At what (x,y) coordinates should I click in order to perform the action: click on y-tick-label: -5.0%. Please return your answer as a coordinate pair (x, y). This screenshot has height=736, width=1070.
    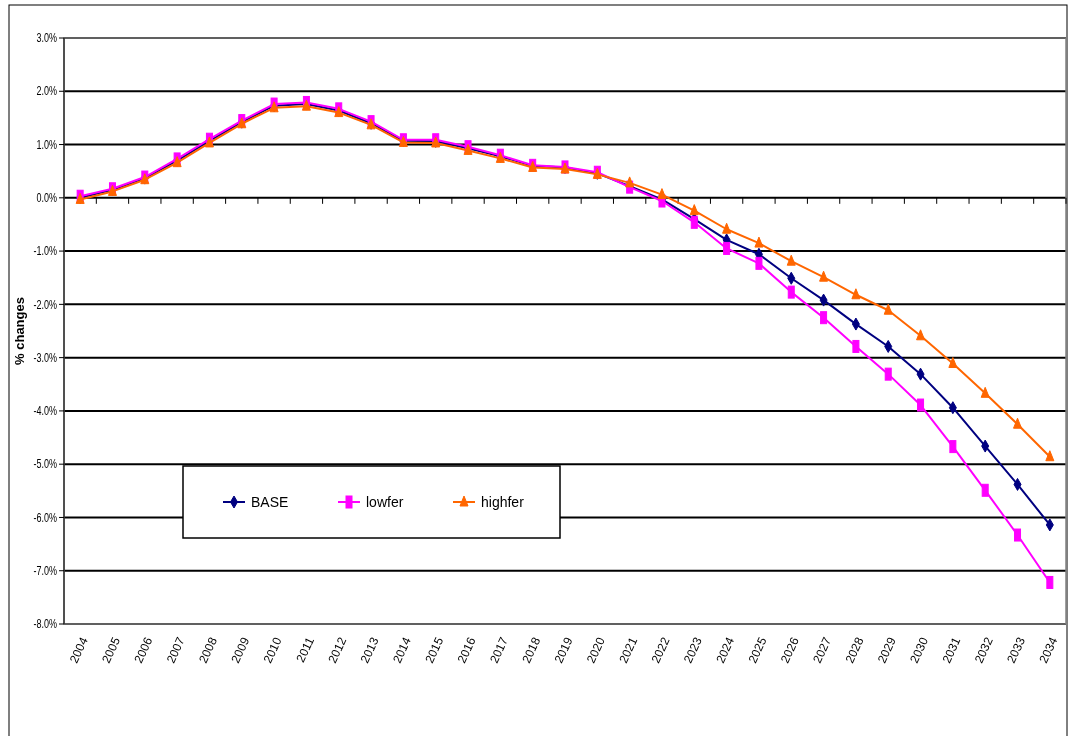
    Looking at the image, I should click on (45, 464).